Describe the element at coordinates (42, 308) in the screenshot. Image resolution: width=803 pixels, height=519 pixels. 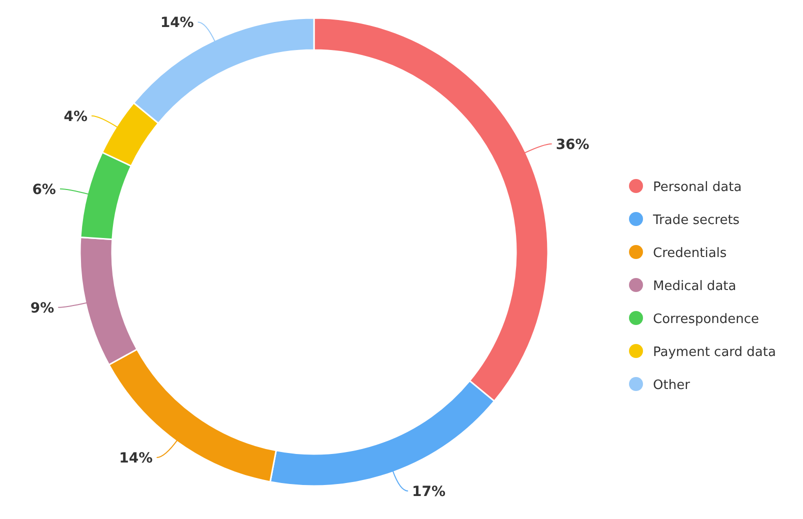
I see `data-label: 9%` at that location.